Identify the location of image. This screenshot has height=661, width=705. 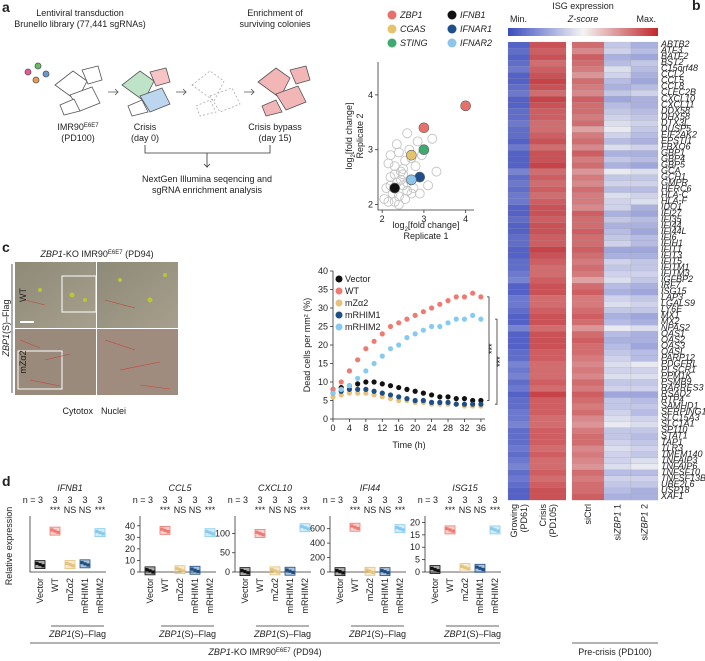
(137, 295).